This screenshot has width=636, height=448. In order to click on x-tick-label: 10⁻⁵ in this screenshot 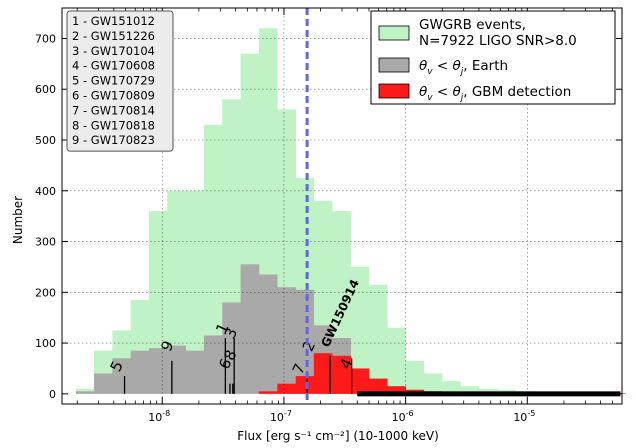, I will do `click(524, 416)`.